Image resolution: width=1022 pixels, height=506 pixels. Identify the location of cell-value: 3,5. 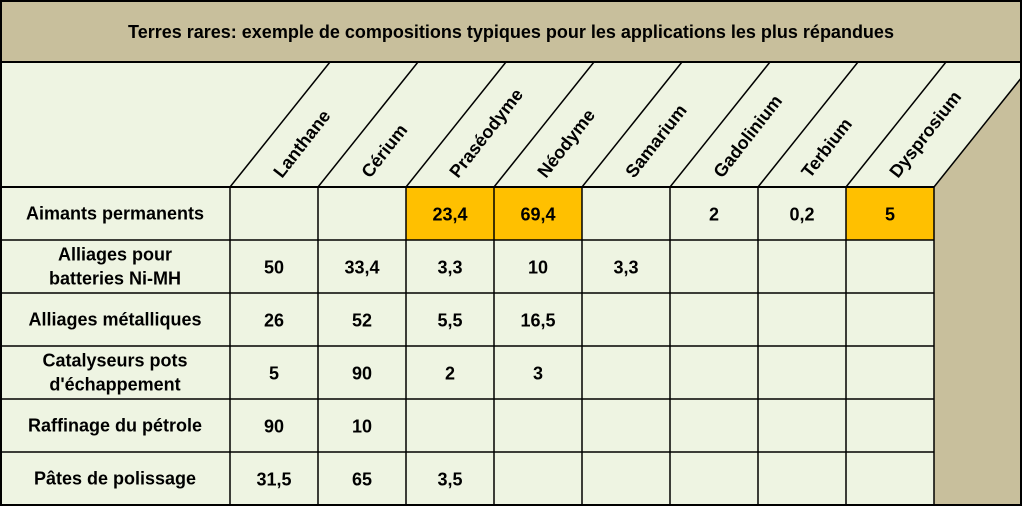
(449, 480).